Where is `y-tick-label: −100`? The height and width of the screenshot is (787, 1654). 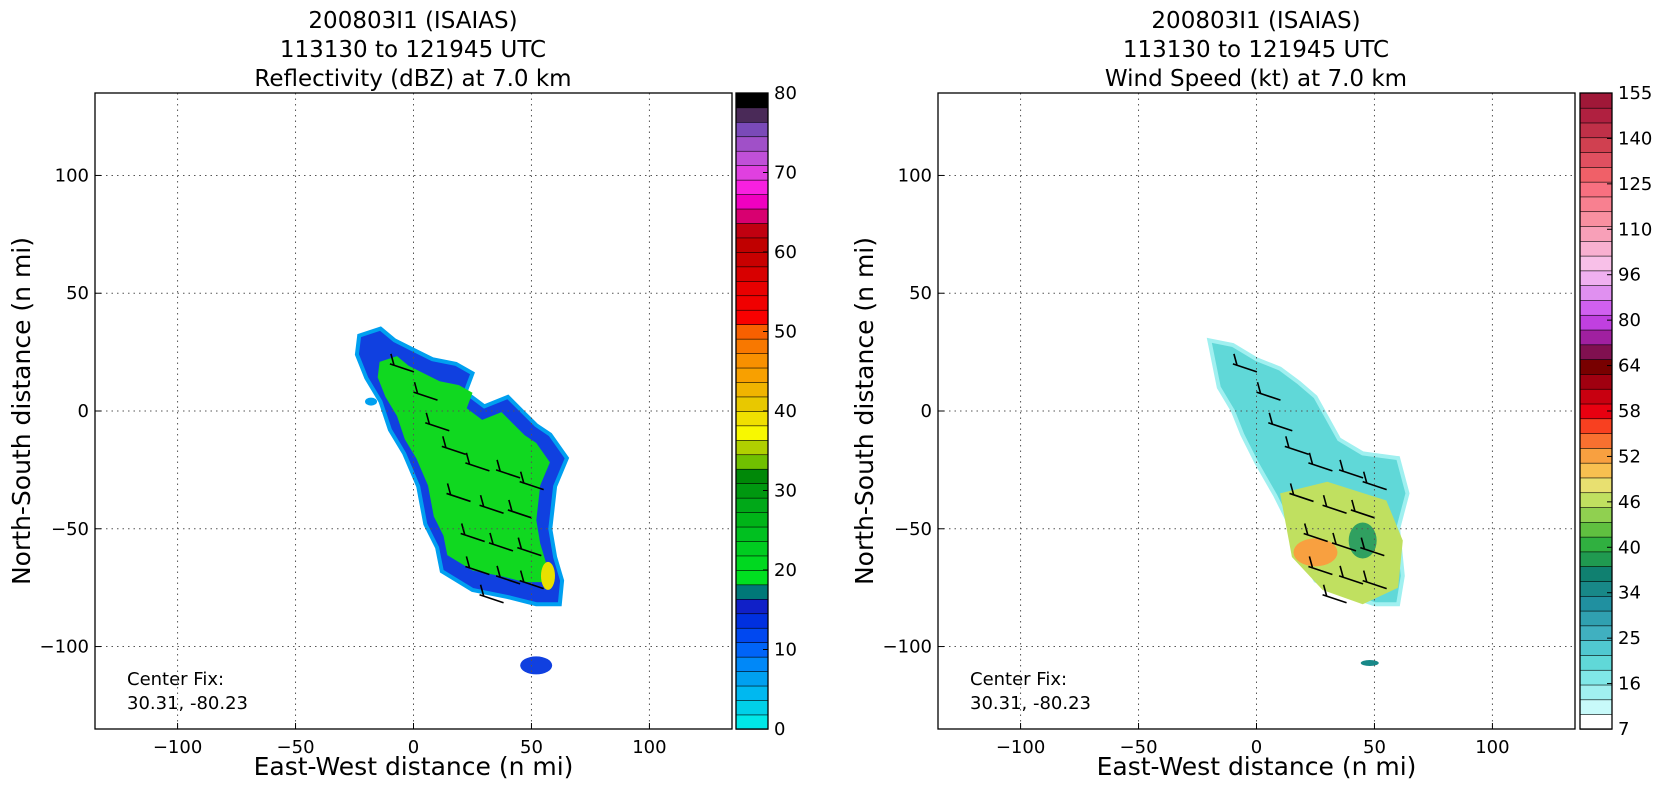 y-tick-label: −100 is located at coordinates (64, 647).